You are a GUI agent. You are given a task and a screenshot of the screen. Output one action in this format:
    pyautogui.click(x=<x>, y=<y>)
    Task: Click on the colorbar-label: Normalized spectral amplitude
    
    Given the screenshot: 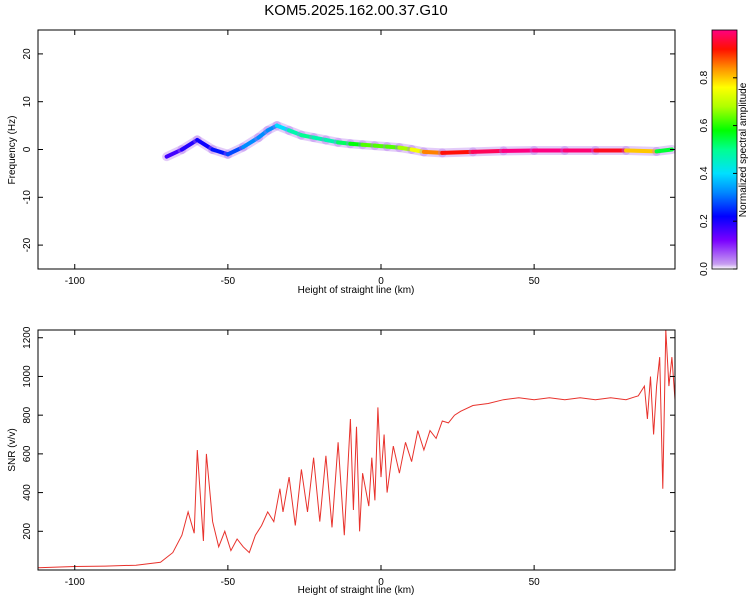 What is the action you would take?
    pyautogui.click(x=743, y=149)
    